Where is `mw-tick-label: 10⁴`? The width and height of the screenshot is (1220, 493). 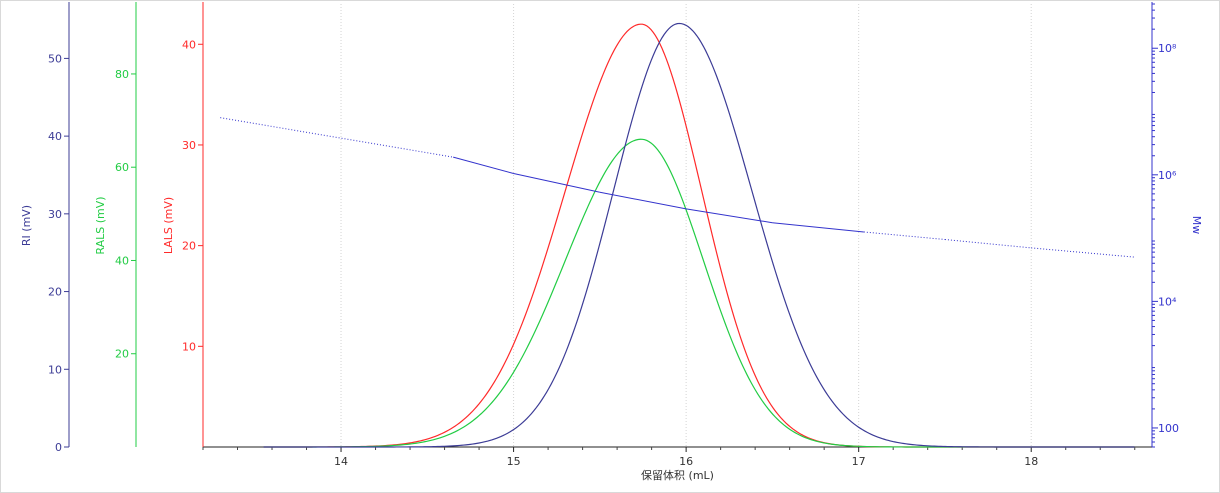
mw-tick-label: 10⁴ is located at coordinates (1167, 301).